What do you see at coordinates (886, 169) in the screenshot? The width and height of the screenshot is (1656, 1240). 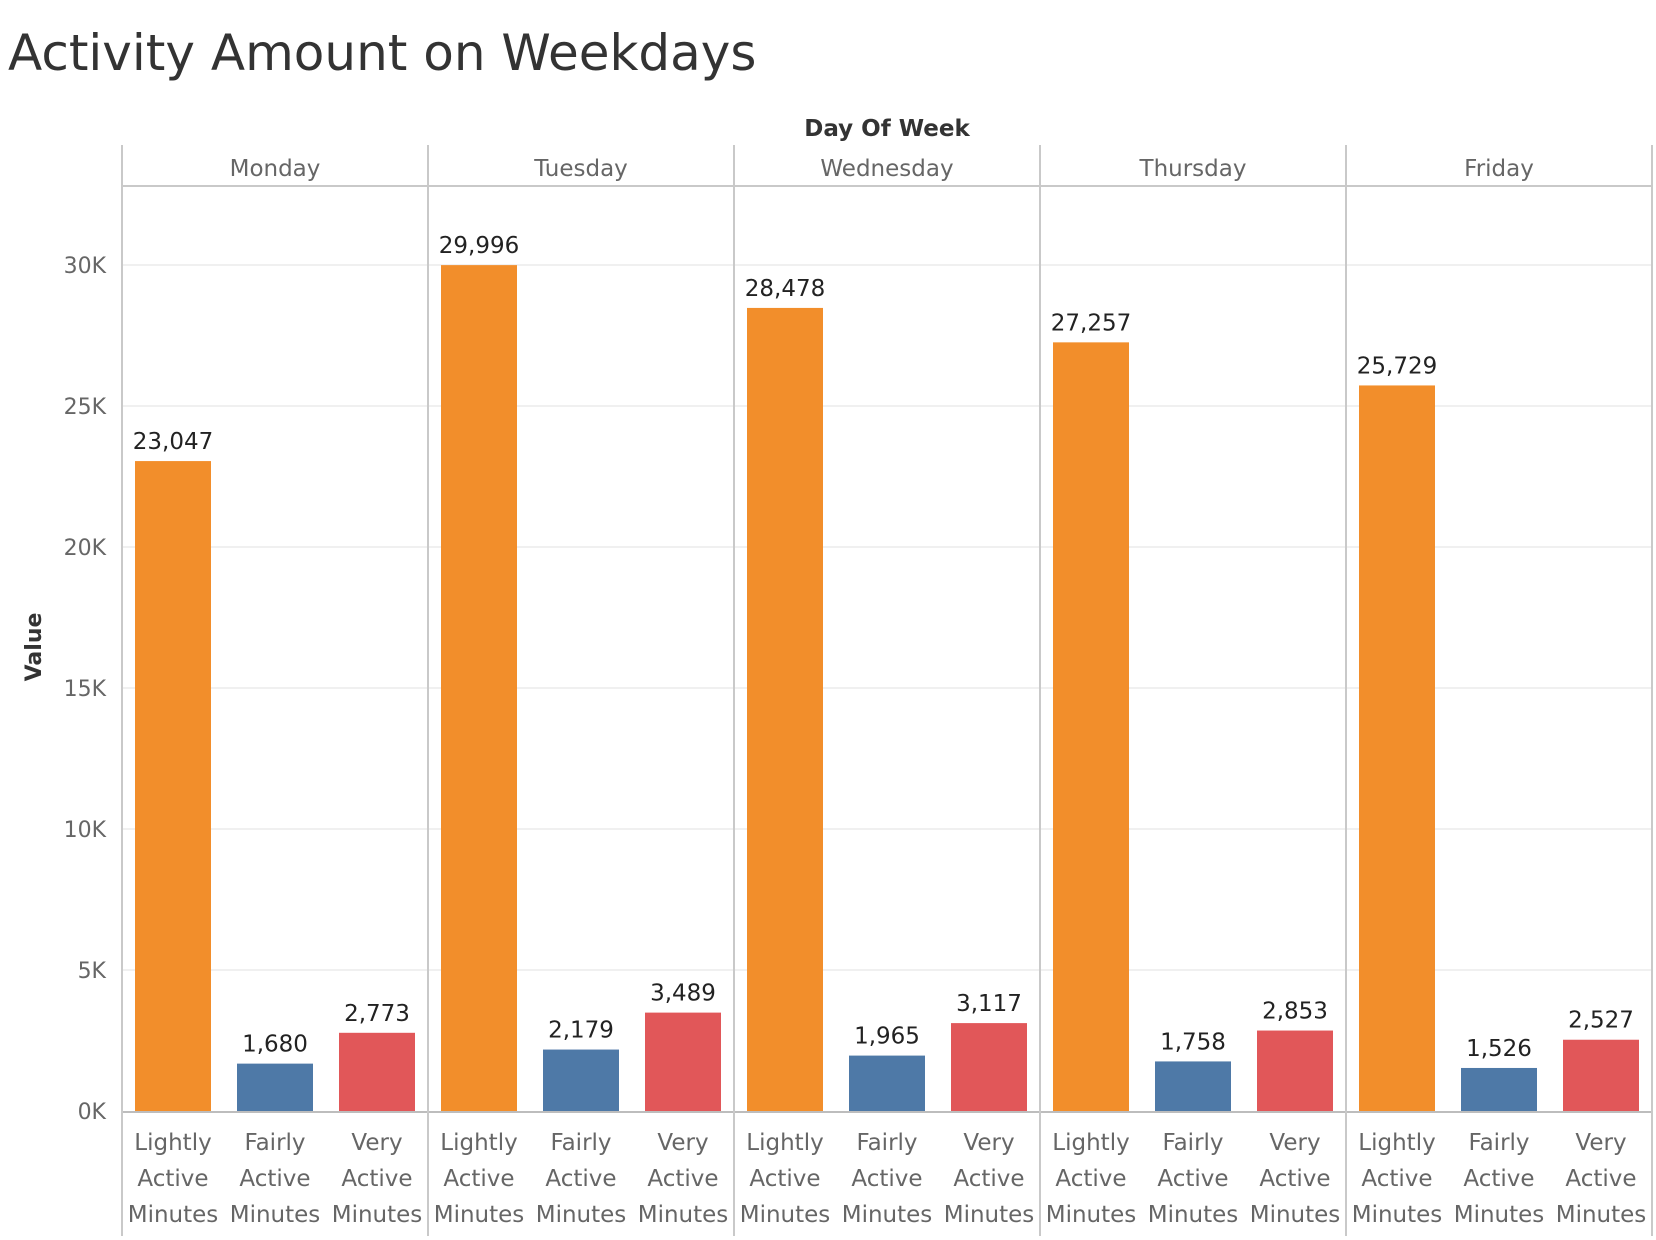 I see `panel-header-wednesday: Wednesday` at bounding box center [886, 169].